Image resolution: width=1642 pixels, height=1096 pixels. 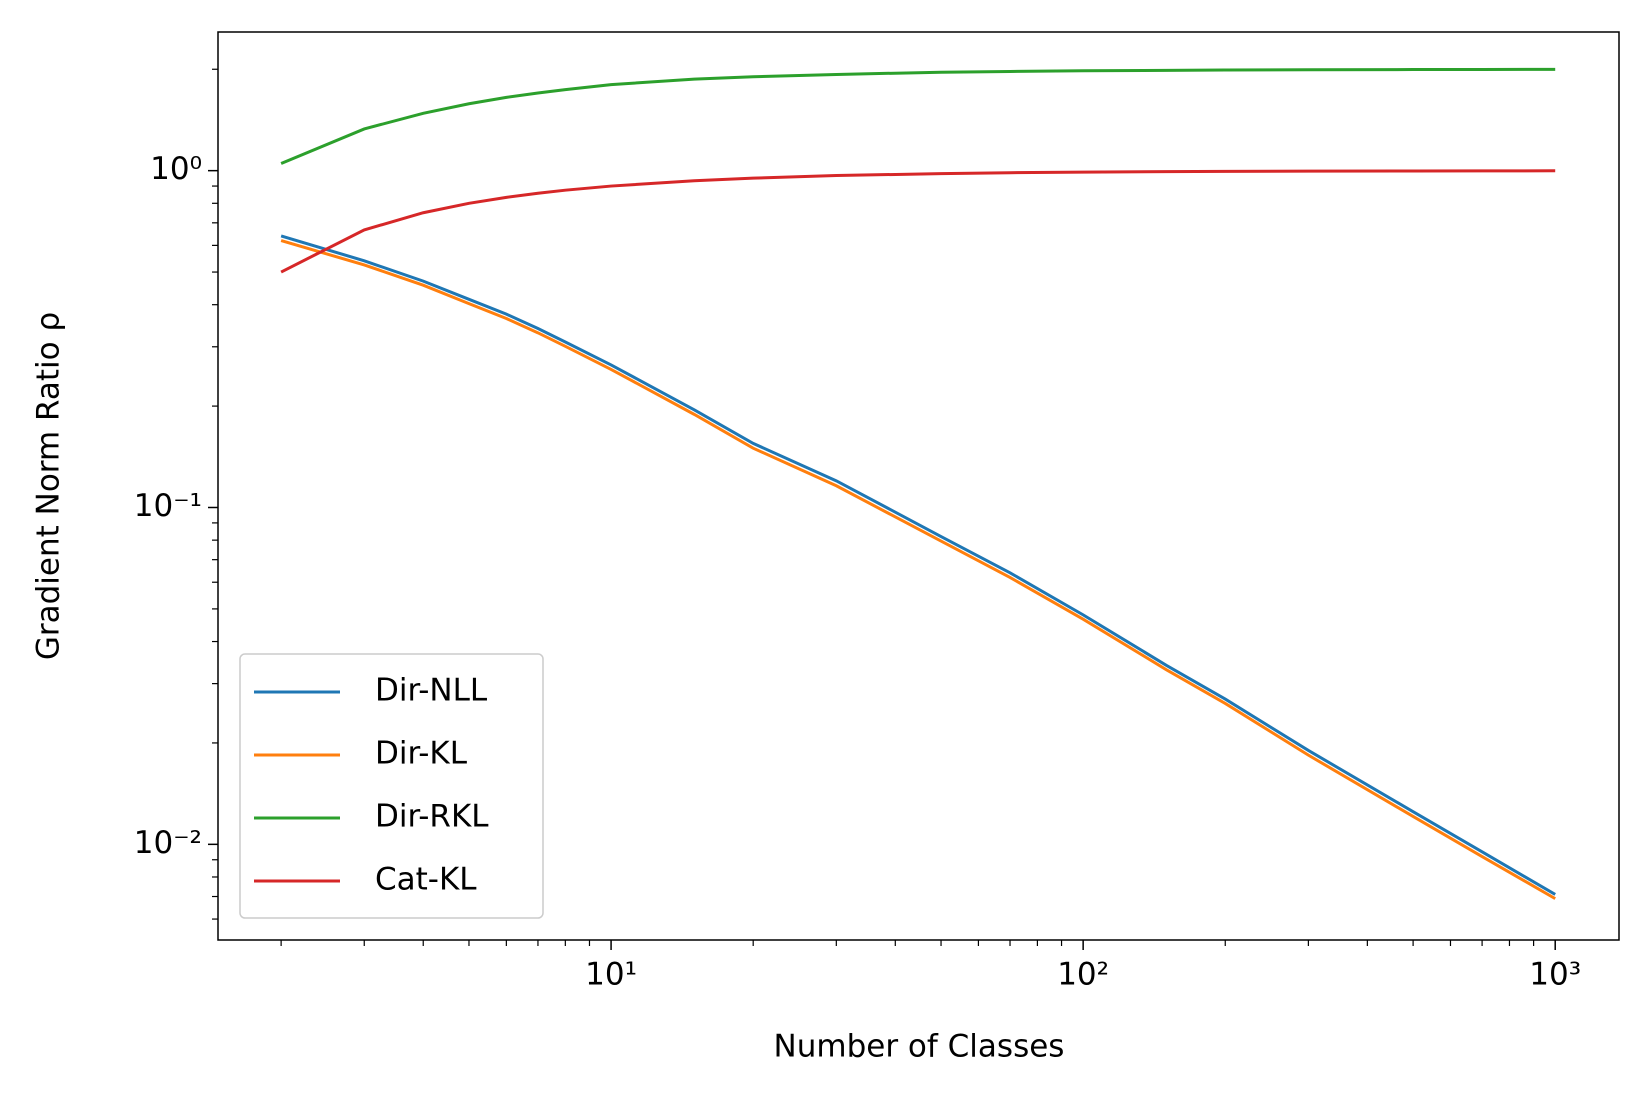 I want to click on legend: Dir-NLL Dir-KL Dir-RKL Cat-KL, so click(x=391, y=786).